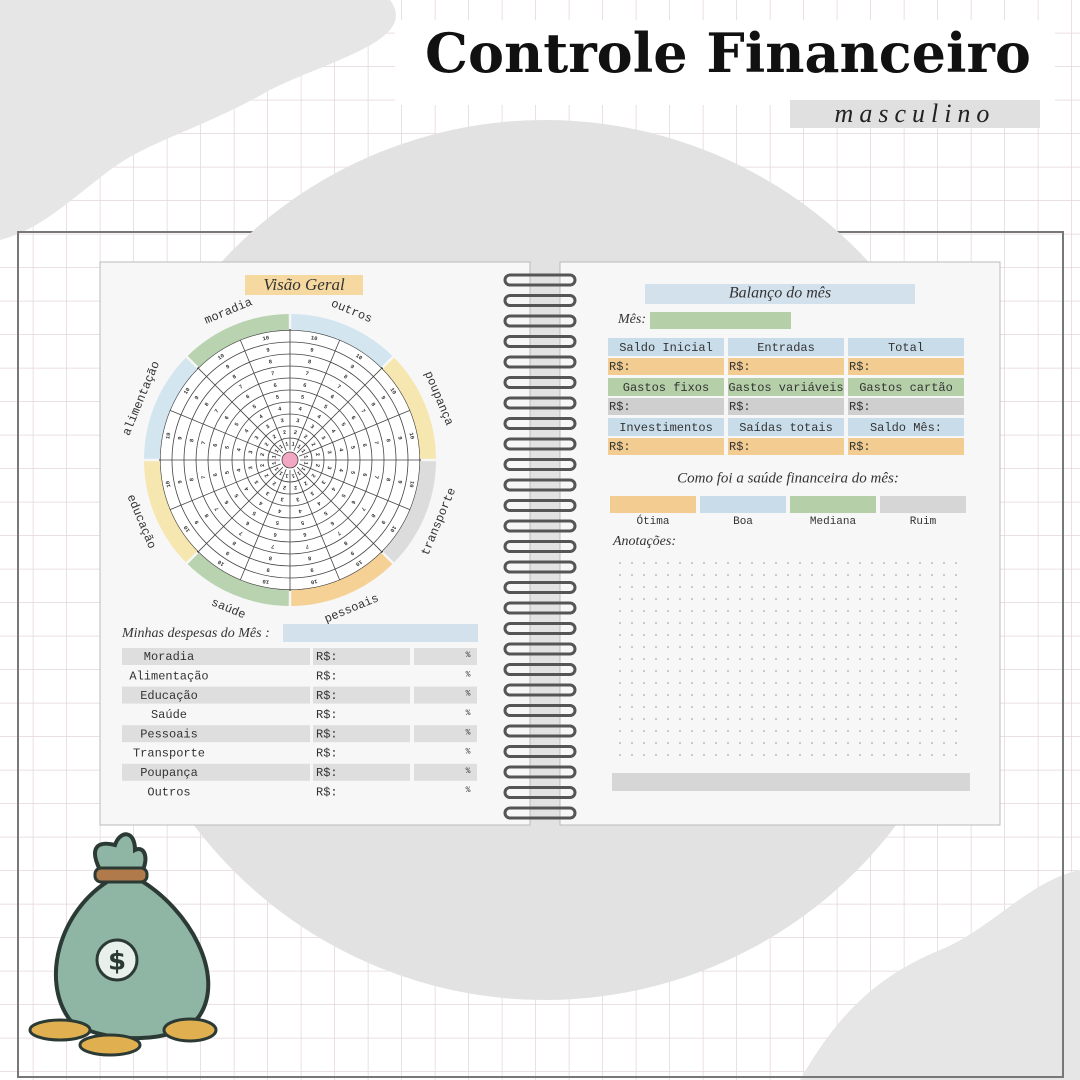 This screenshot has width=1080, height=1080. Describe the element at coordinates (217, 509) in the screenshot. I see `wheel-scale-number: 7` at that location.